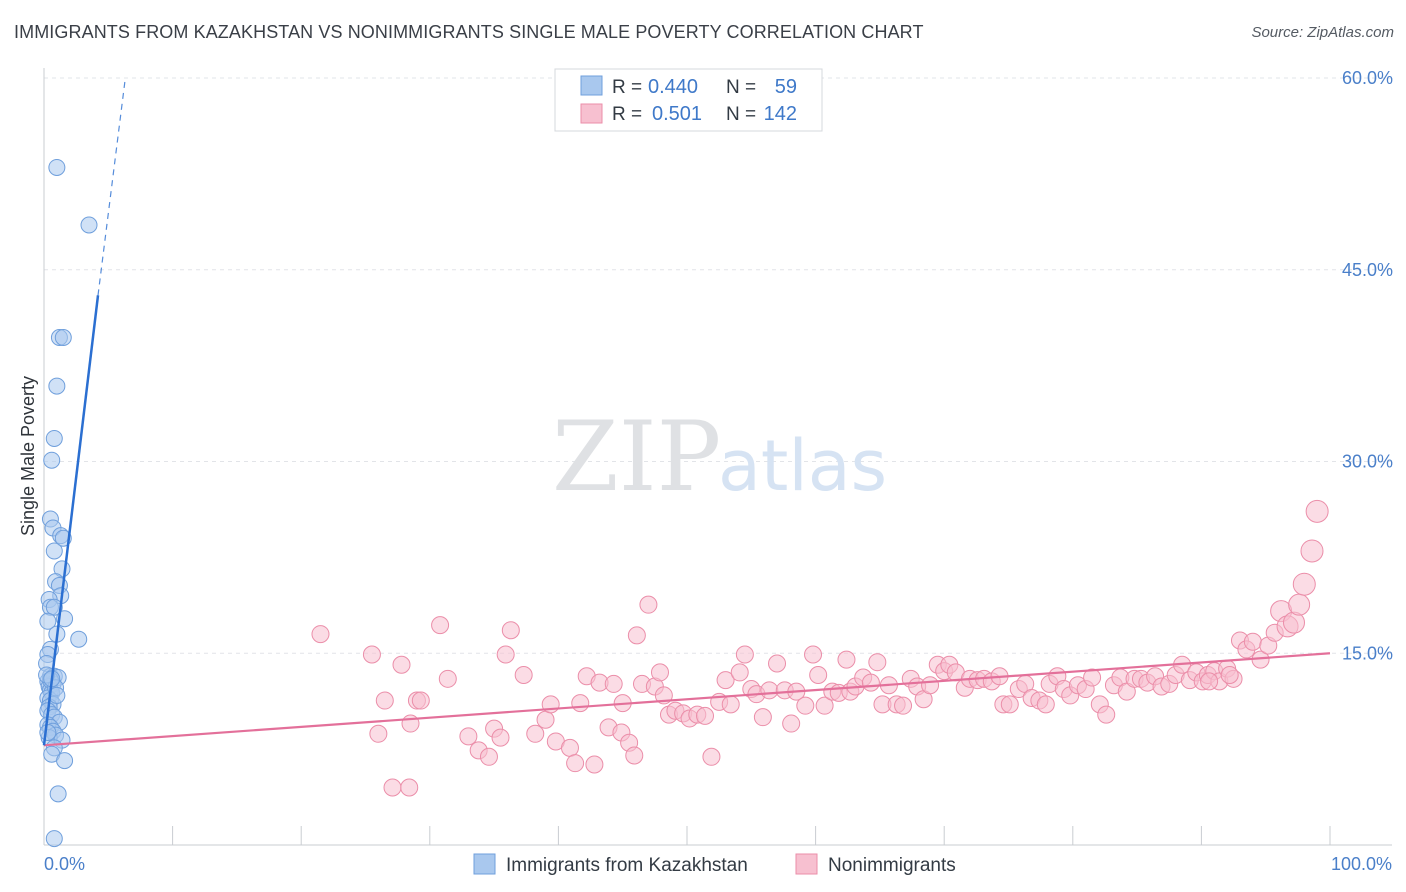 This screenshot has width=1406, height=892. What do you see at coordinates (786, 87) in the screenshot?
I see `stats-n-value-blue: 59` at bounding box center [786, 87].